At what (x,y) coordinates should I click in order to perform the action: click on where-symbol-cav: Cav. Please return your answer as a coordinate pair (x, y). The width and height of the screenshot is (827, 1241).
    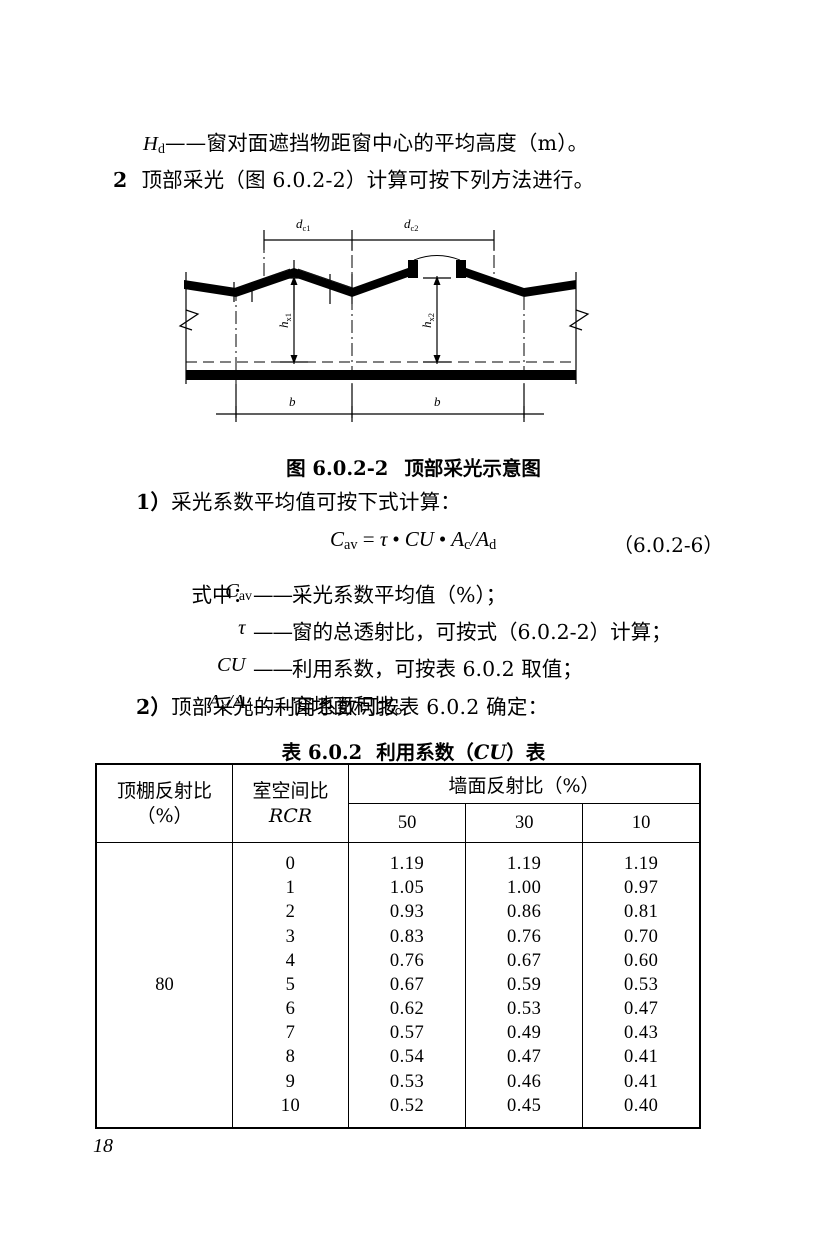
    Looking at the image, I should click on (239, 591).